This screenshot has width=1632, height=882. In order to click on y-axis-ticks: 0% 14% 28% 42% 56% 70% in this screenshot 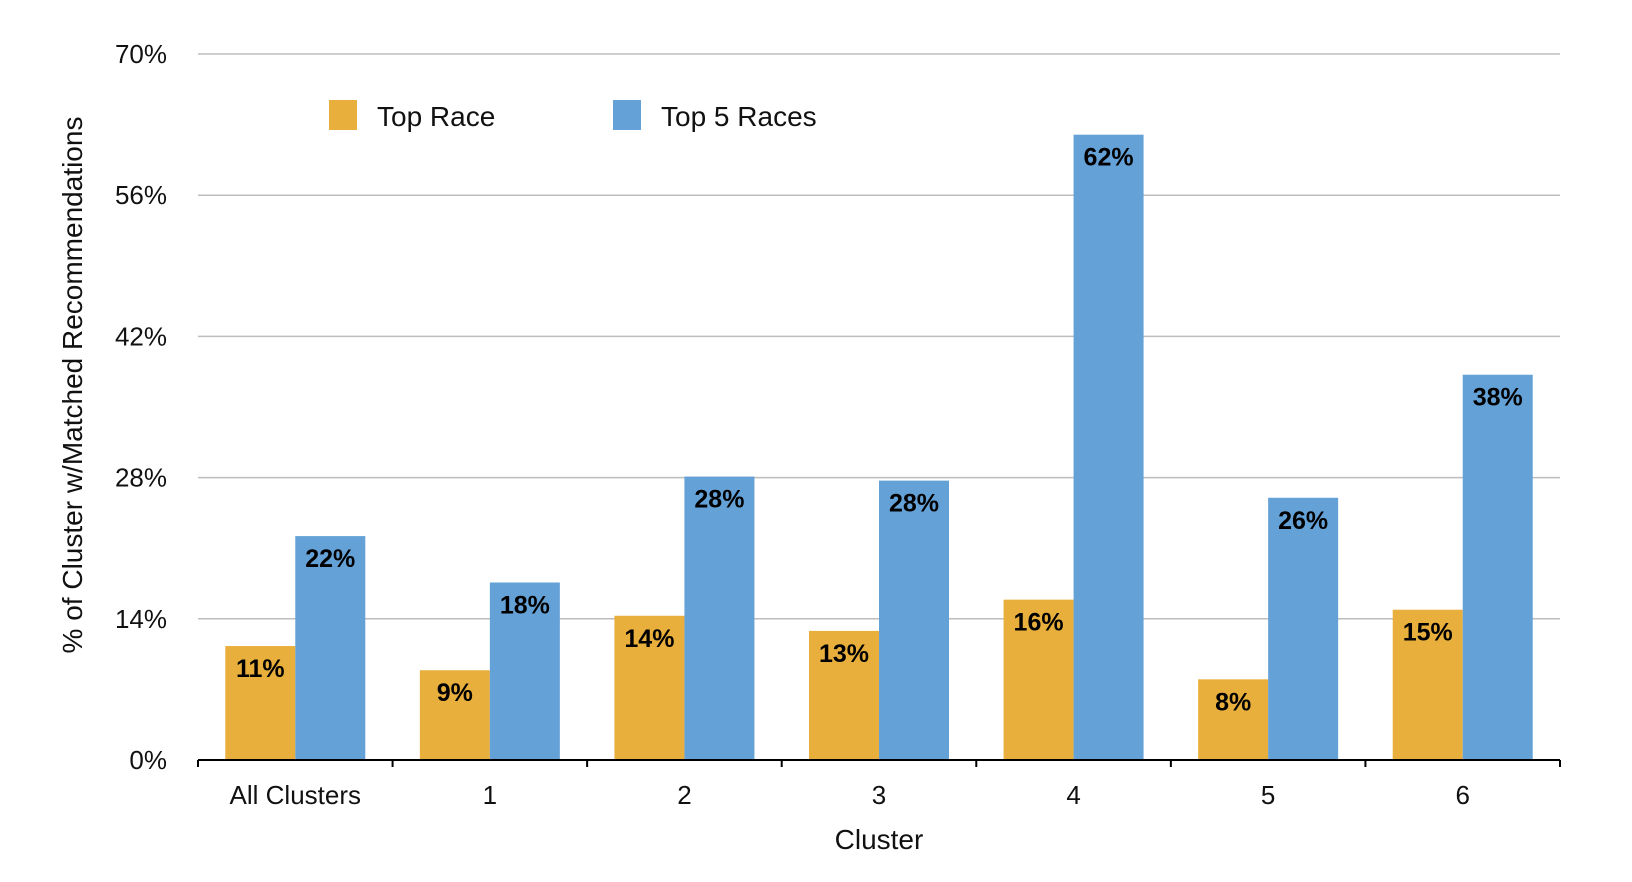, I will do `click(141, 407)`.